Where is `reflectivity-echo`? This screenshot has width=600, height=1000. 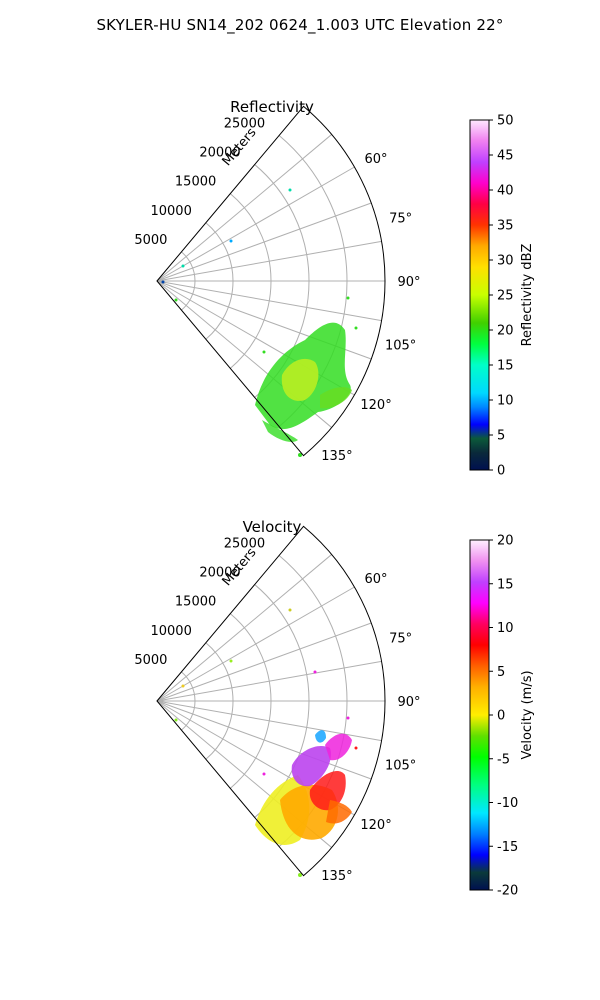
reflectivity-echo is located at coordinates (259, 322).